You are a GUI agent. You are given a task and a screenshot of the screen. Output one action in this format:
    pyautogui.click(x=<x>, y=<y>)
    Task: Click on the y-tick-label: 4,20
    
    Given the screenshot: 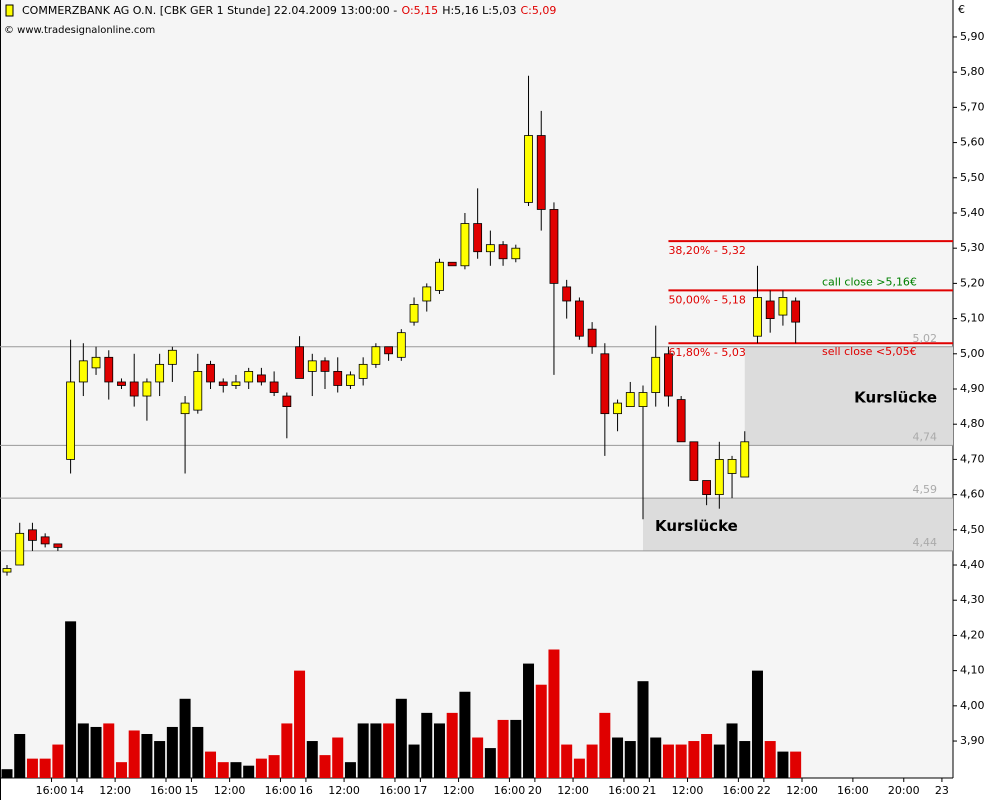 What is the action you would take?
    pyautogui.click(x=972, y=634)
    